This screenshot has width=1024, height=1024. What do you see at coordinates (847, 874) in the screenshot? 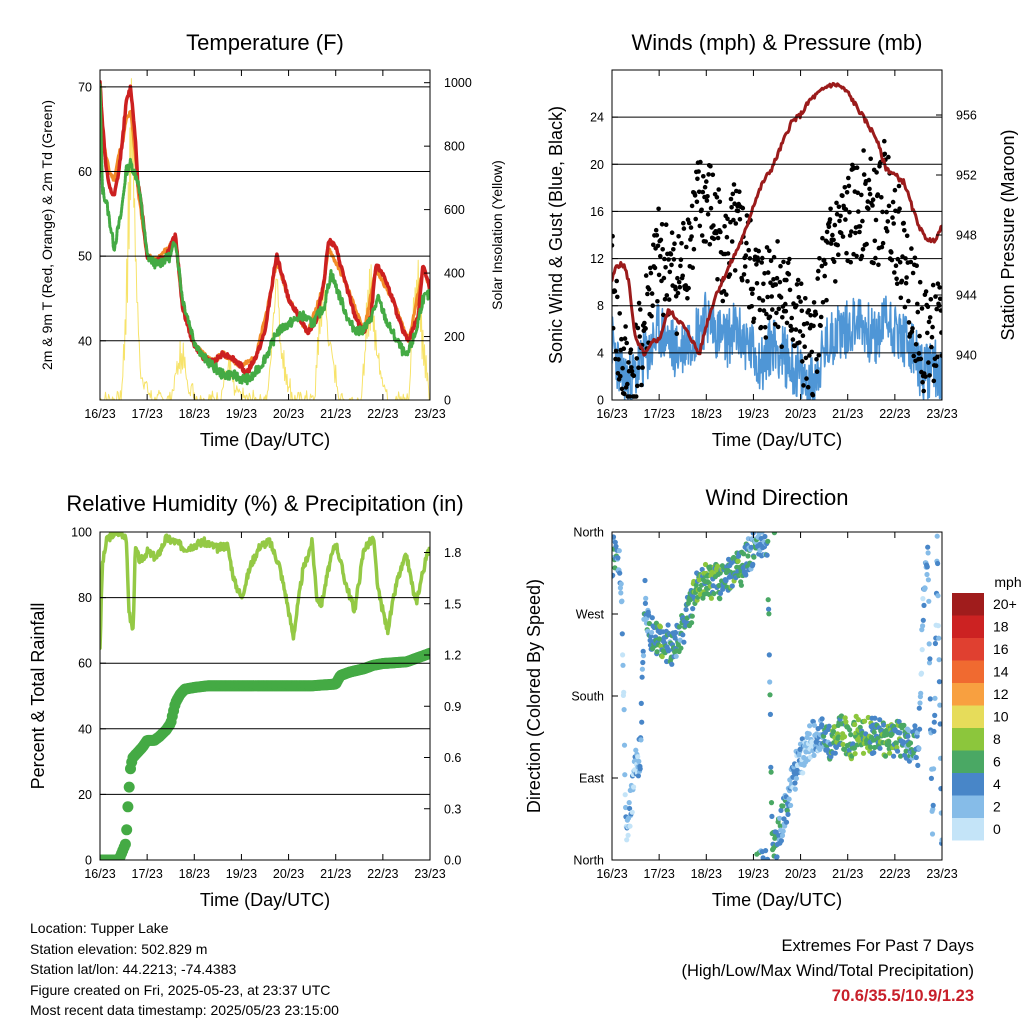
I see `x-tick-label: 21/23` at bounding box center [847, 874].